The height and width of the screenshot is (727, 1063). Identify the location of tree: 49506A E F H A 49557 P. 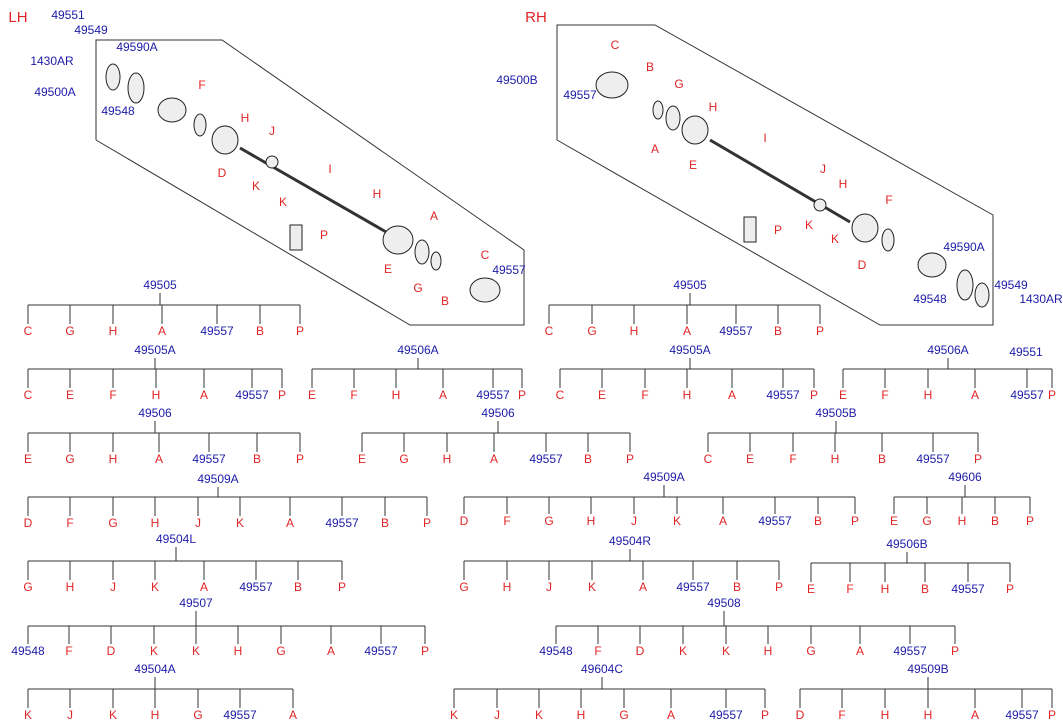
(947, 372).